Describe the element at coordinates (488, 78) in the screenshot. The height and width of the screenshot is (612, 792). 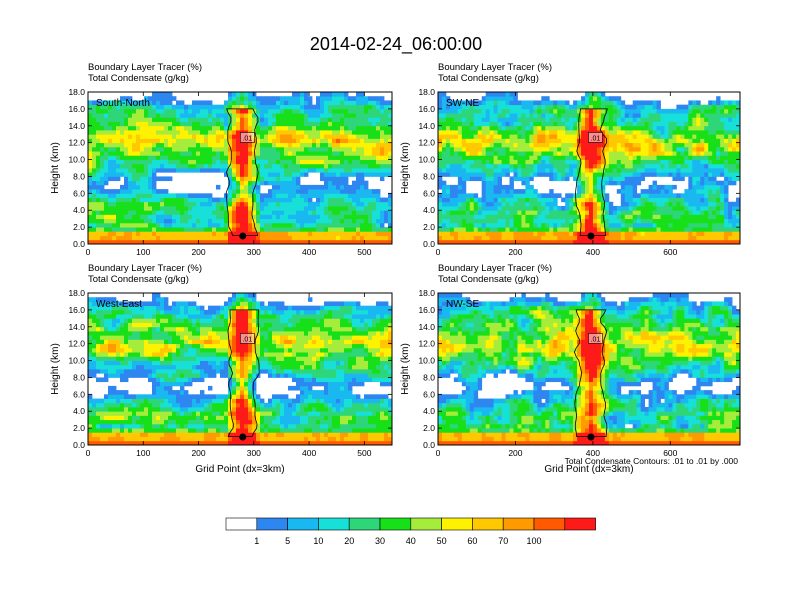
I see `panel-title-line: Total Condensate (g/kg)` at that location.